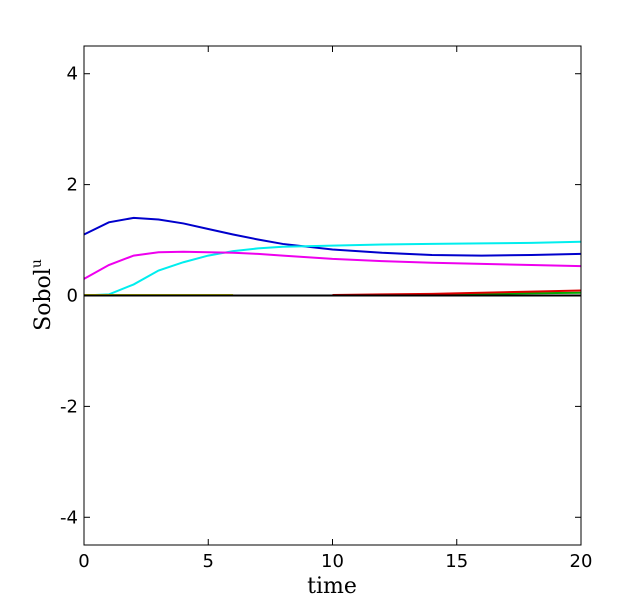 The image size is (642, 612). I want to click on x-axis-label: time, so click(332, 586).